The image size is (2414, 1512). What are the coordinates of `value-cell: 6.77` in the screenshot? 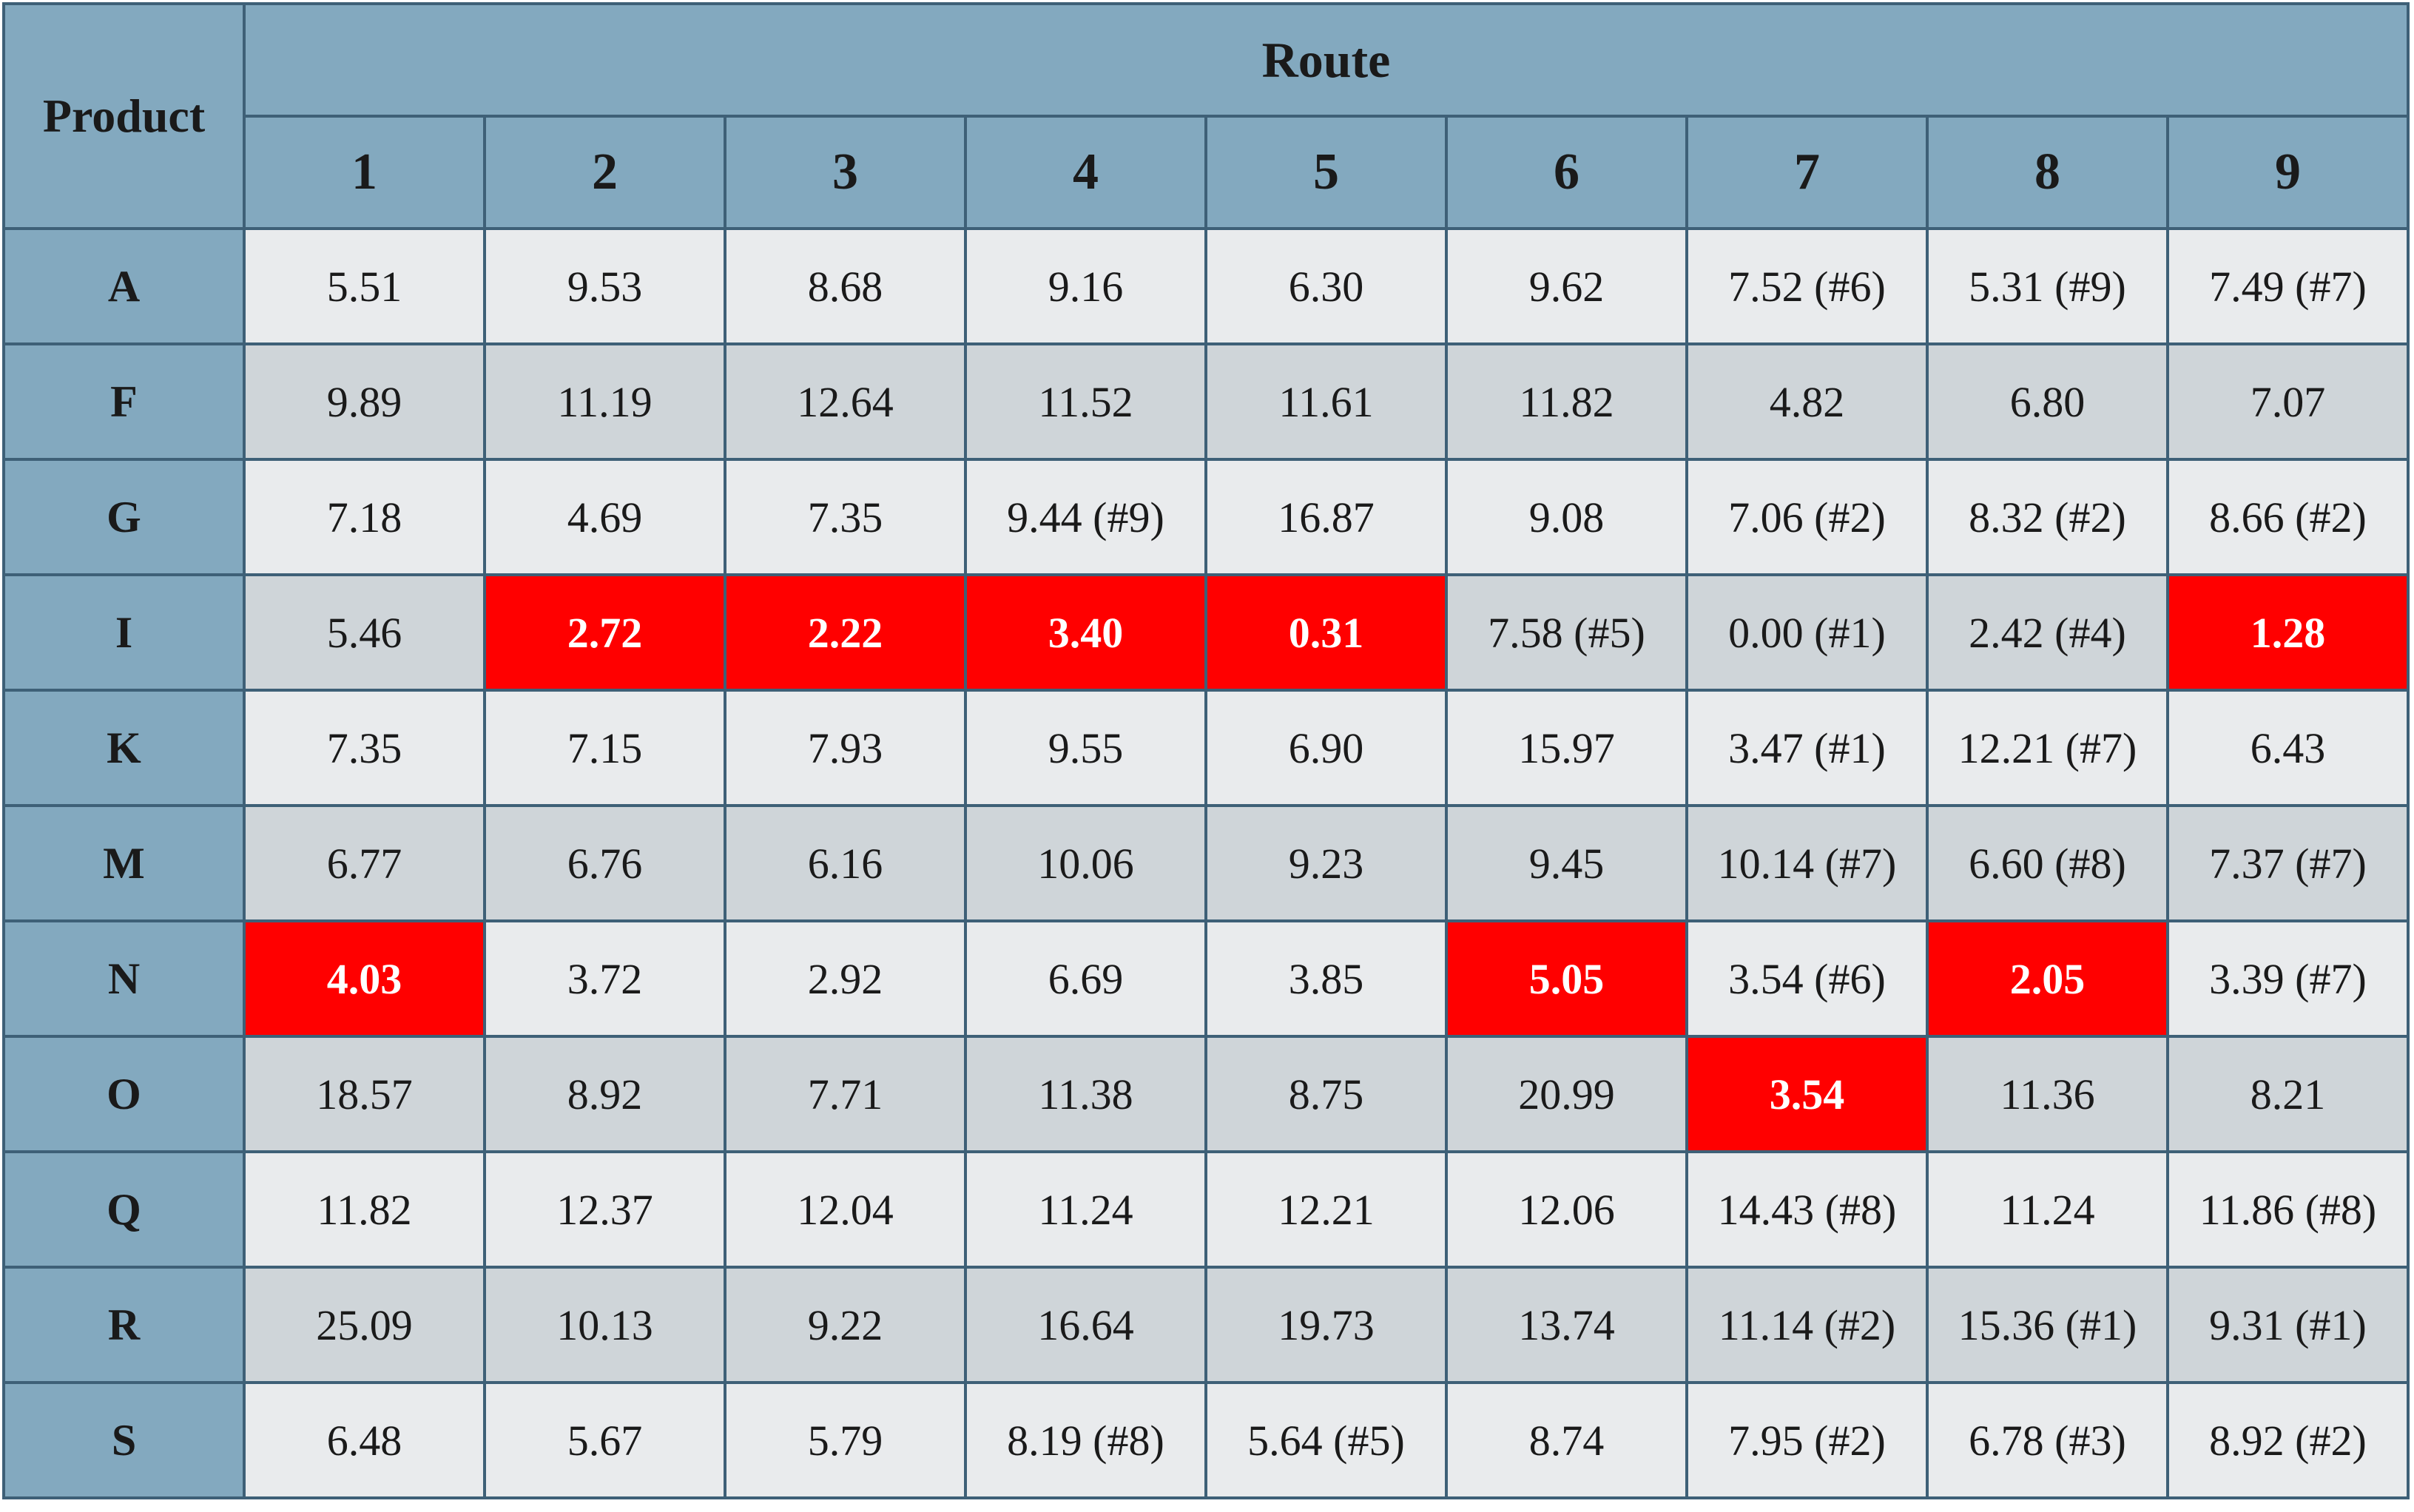 It's located at (364, 863).